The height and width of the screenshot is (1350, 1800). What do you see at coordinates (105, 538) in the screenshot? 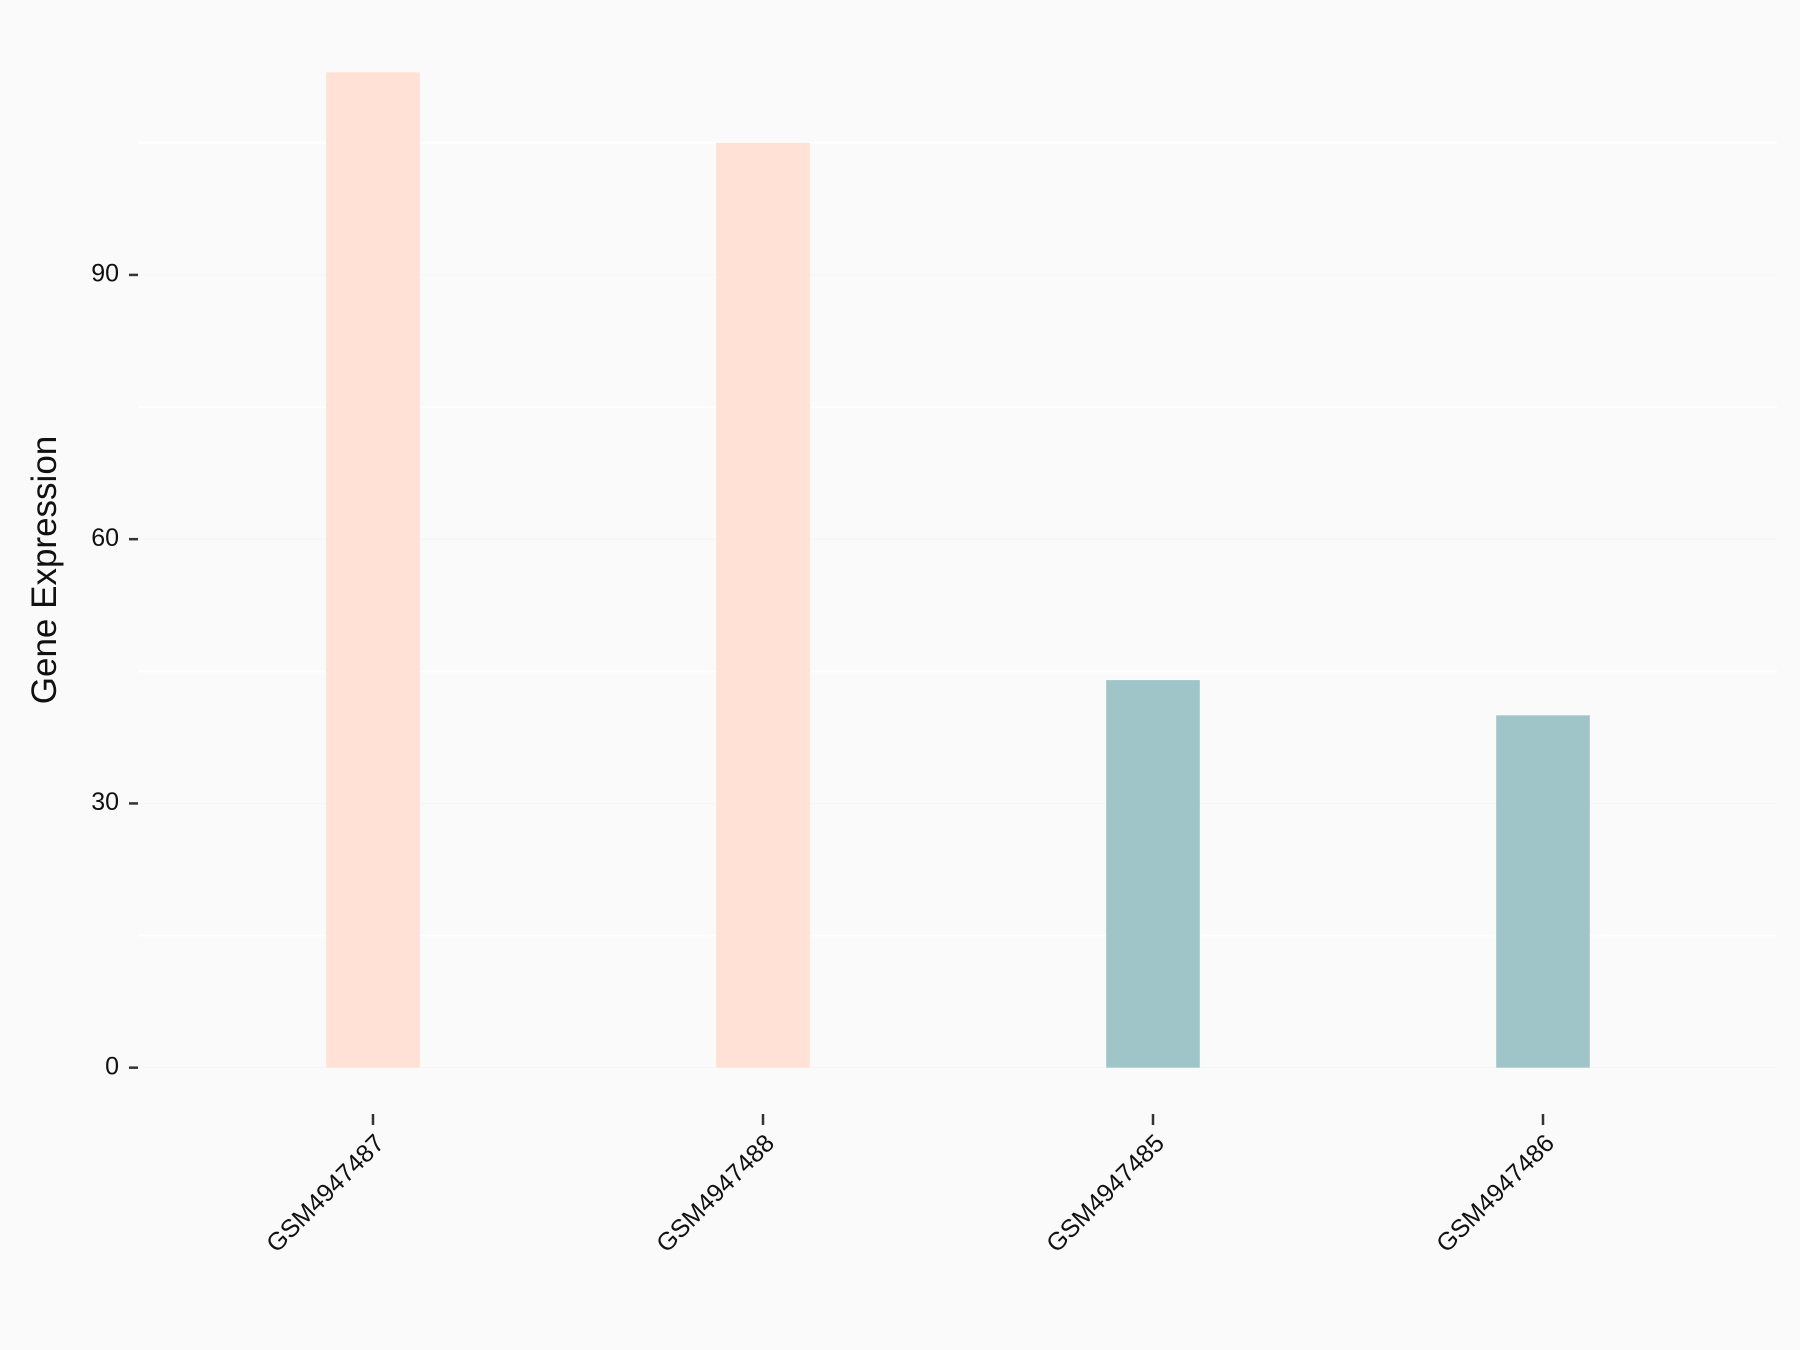
I see `y-tick-label: 60` at bounding box center [105, 538].